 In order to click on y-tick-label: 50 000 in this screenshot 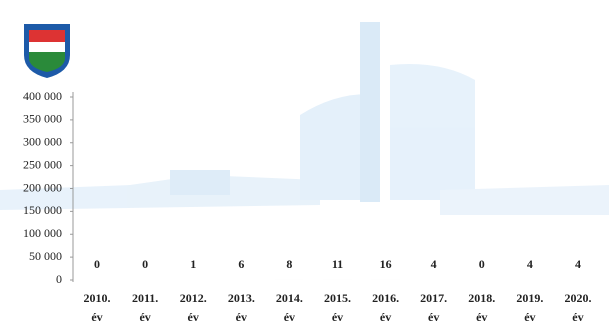, I will do `click(45, 256)`.